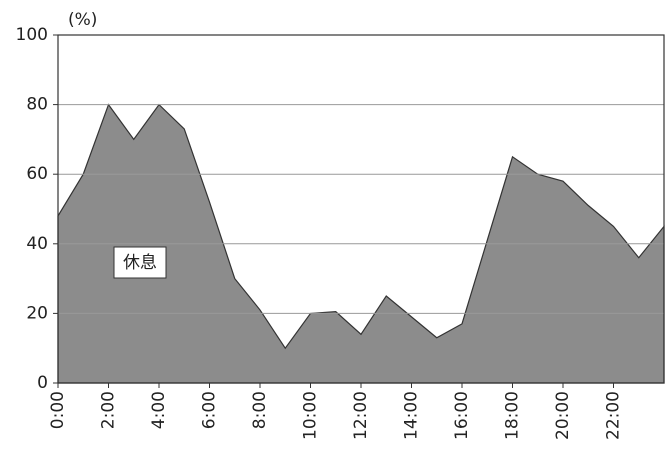 The image size is (672, 454). What do you see at coordinates (37, 105) in the screenshot?
I see `y-tick-label: 80` at bounding box center [37, 105].